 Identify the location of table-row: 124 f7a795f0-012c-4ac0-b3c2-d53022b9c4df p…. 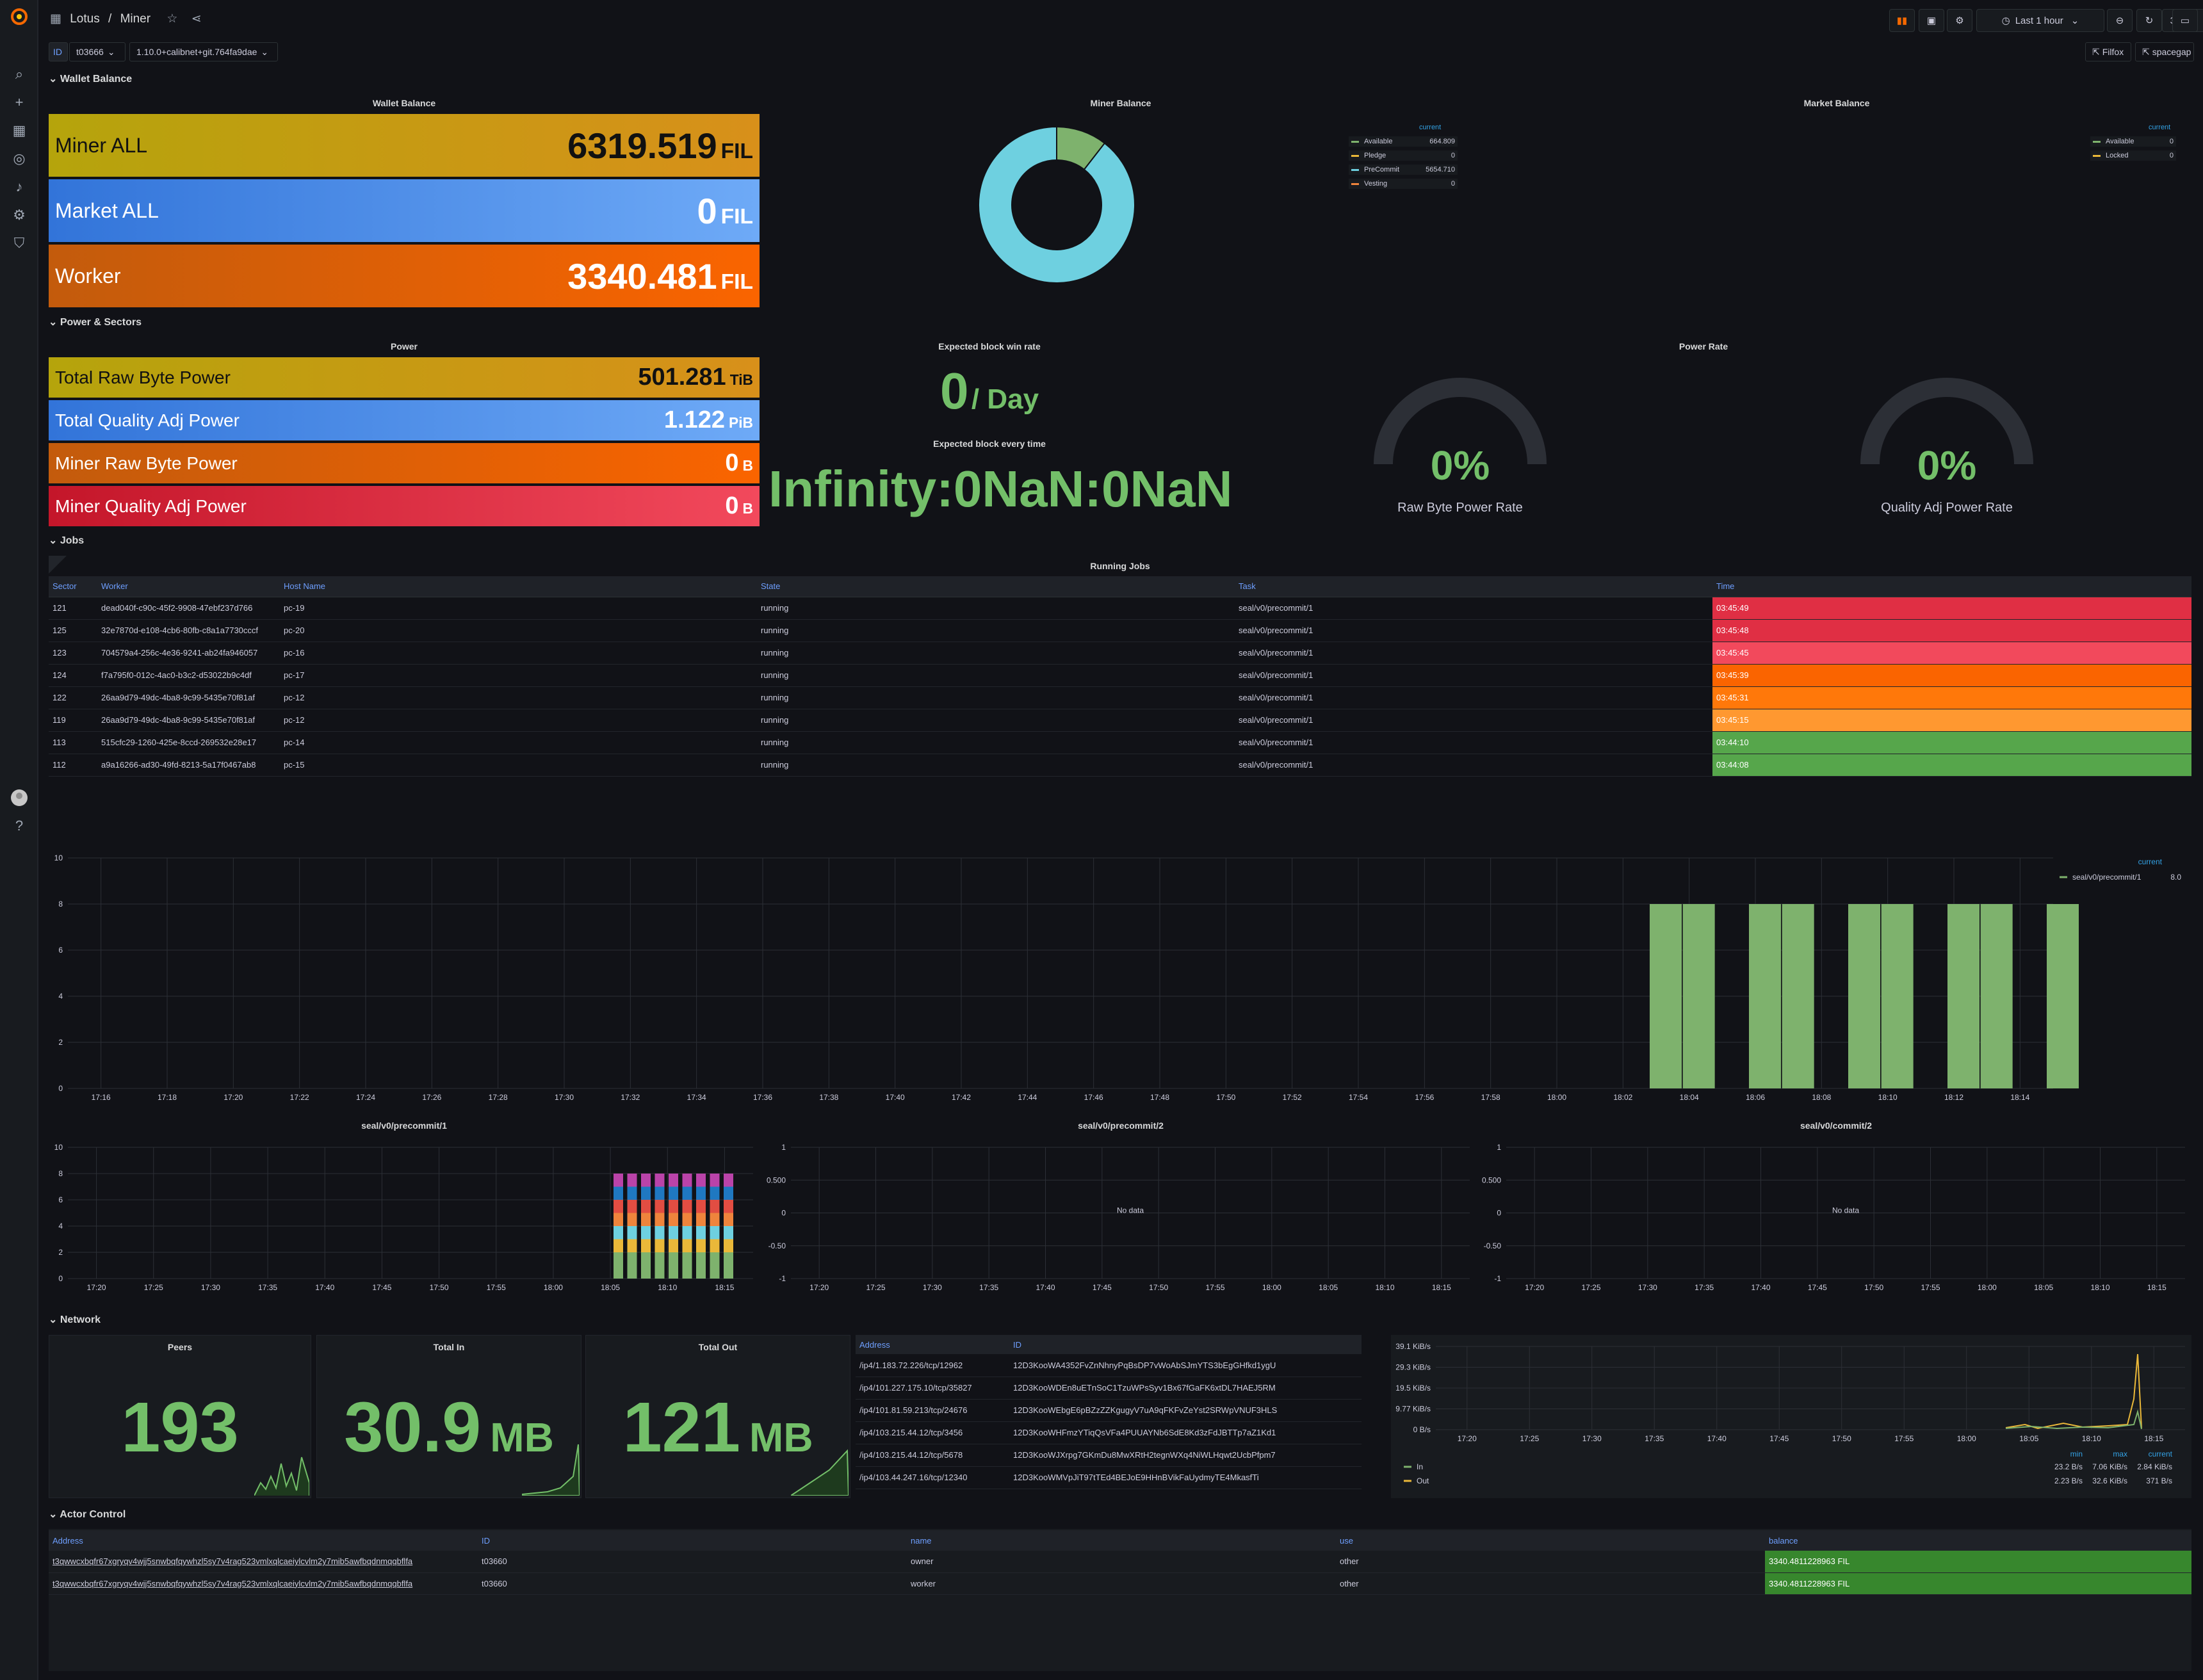
(1120, 675).